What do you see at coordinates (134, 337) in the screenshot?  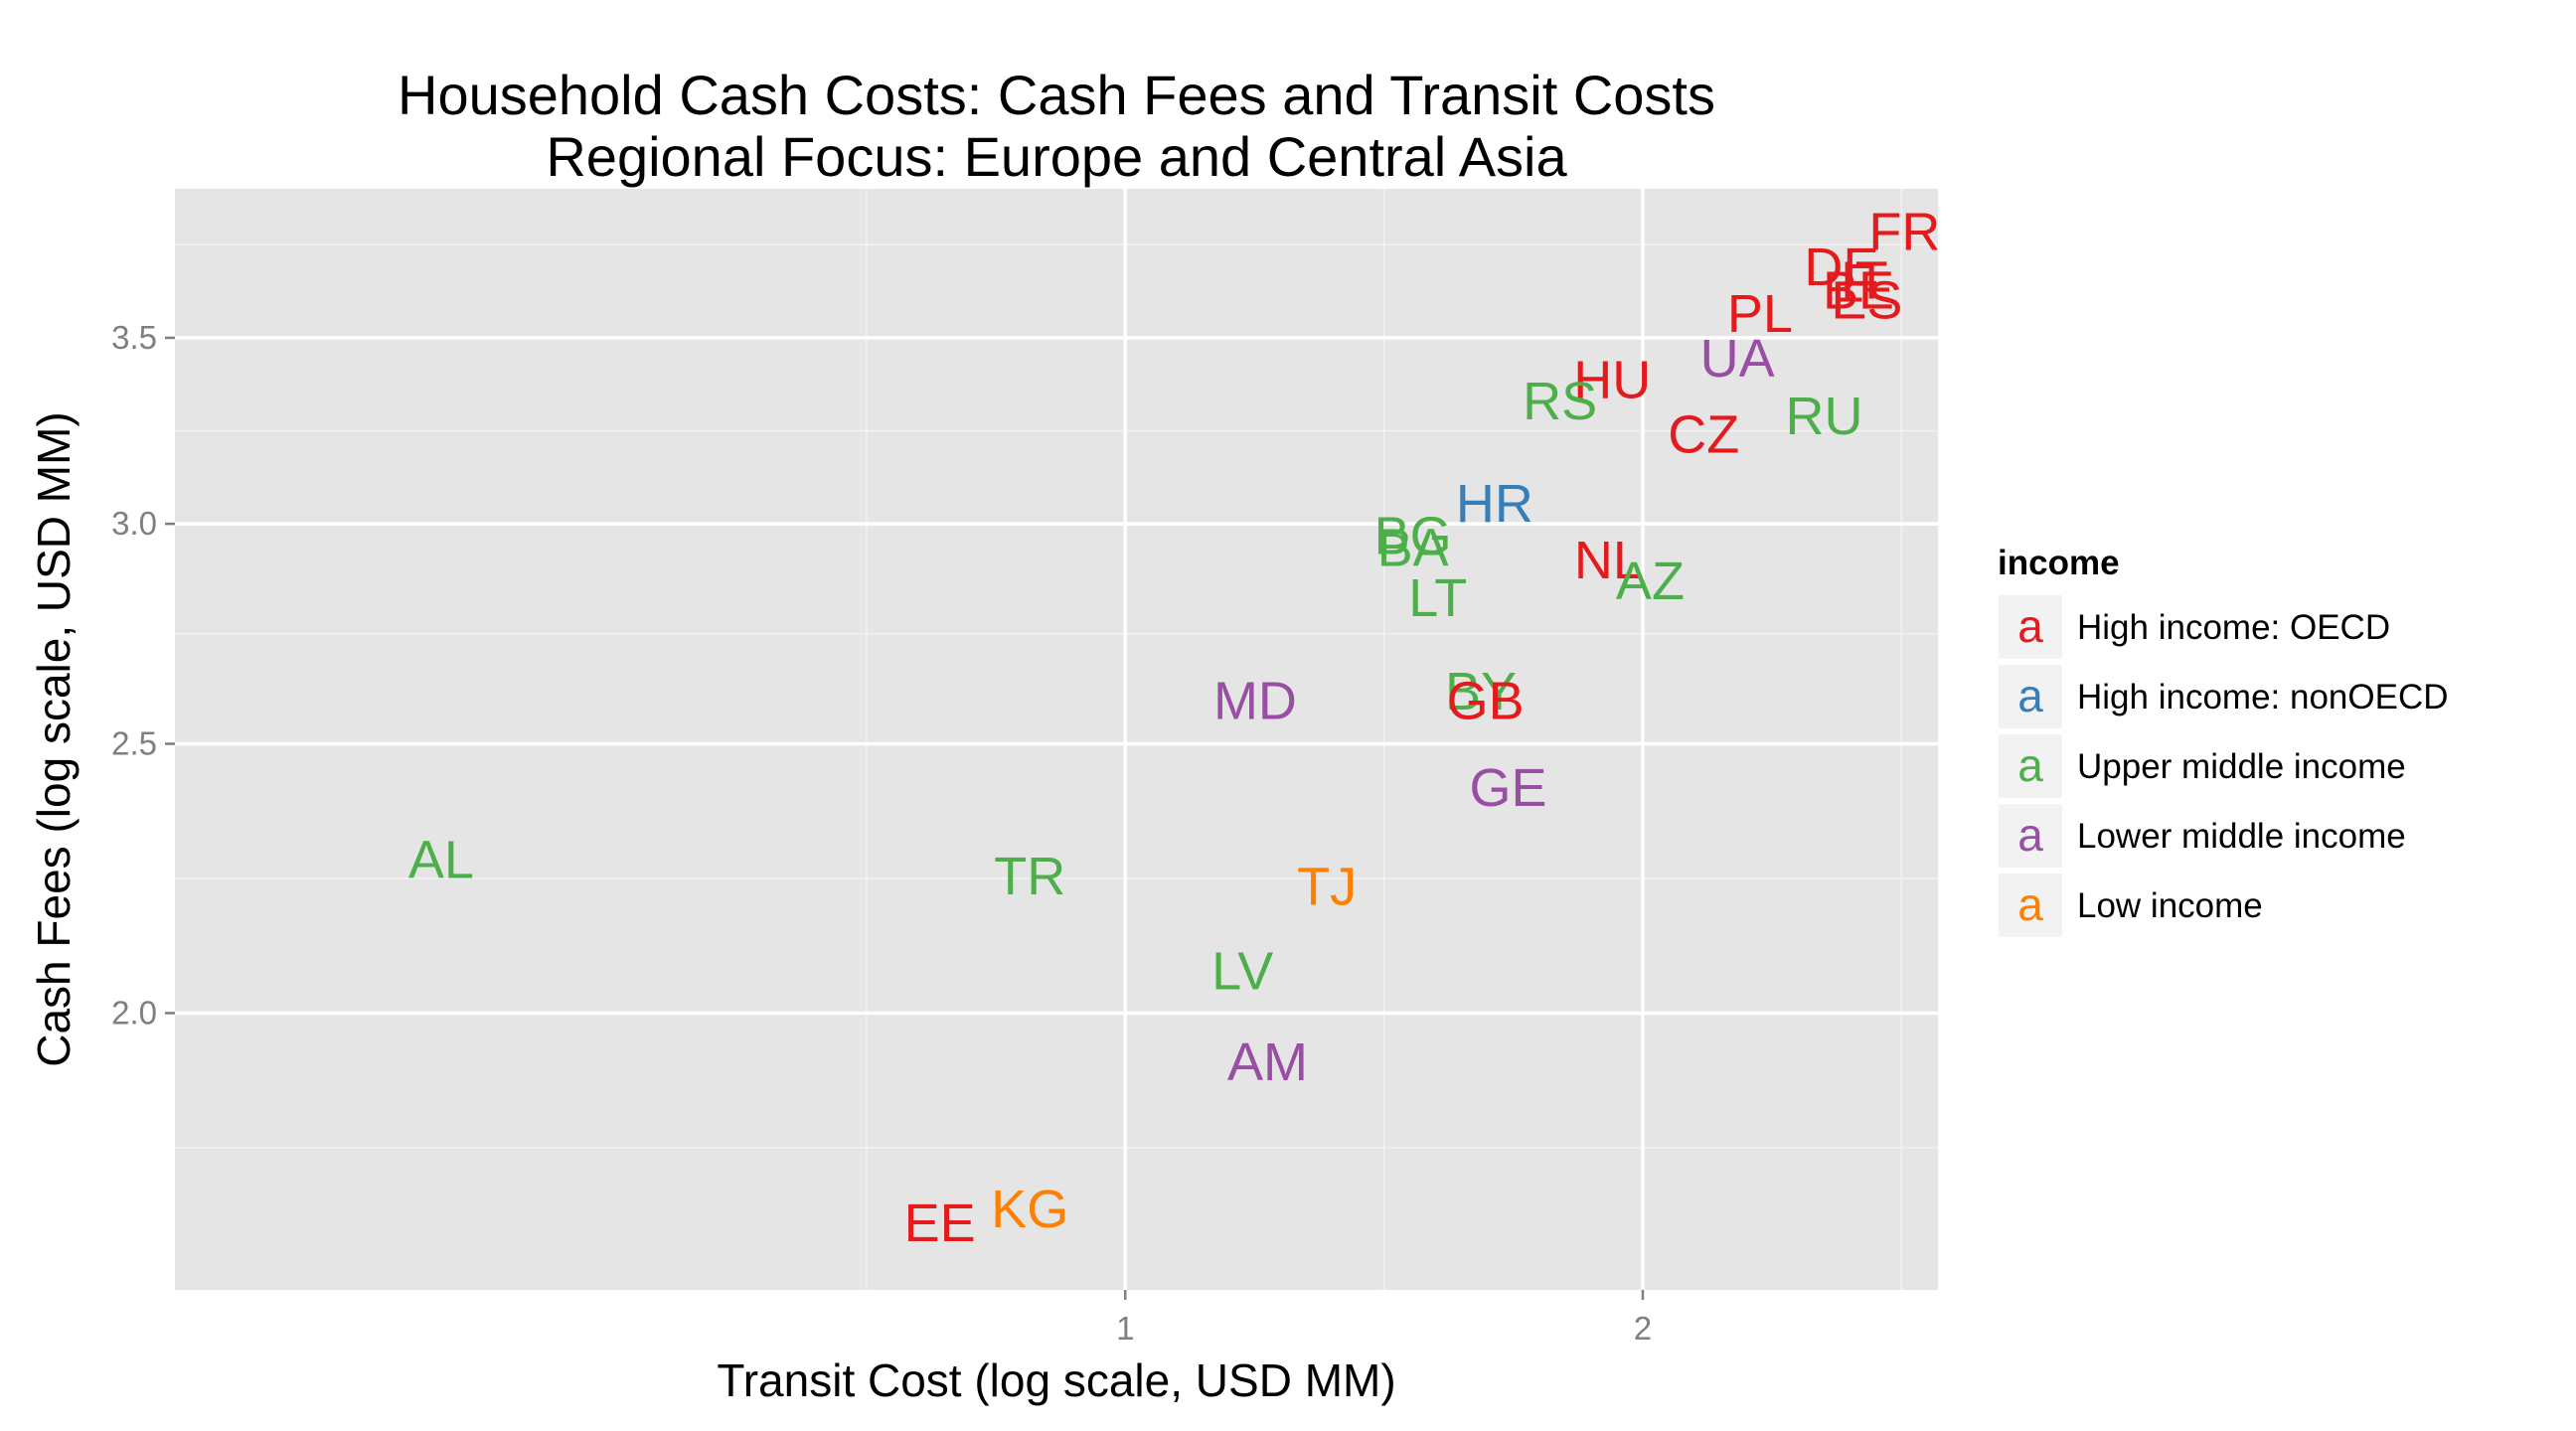 I see `y-tick-label: 3.5` at bounding box center [134, 337].